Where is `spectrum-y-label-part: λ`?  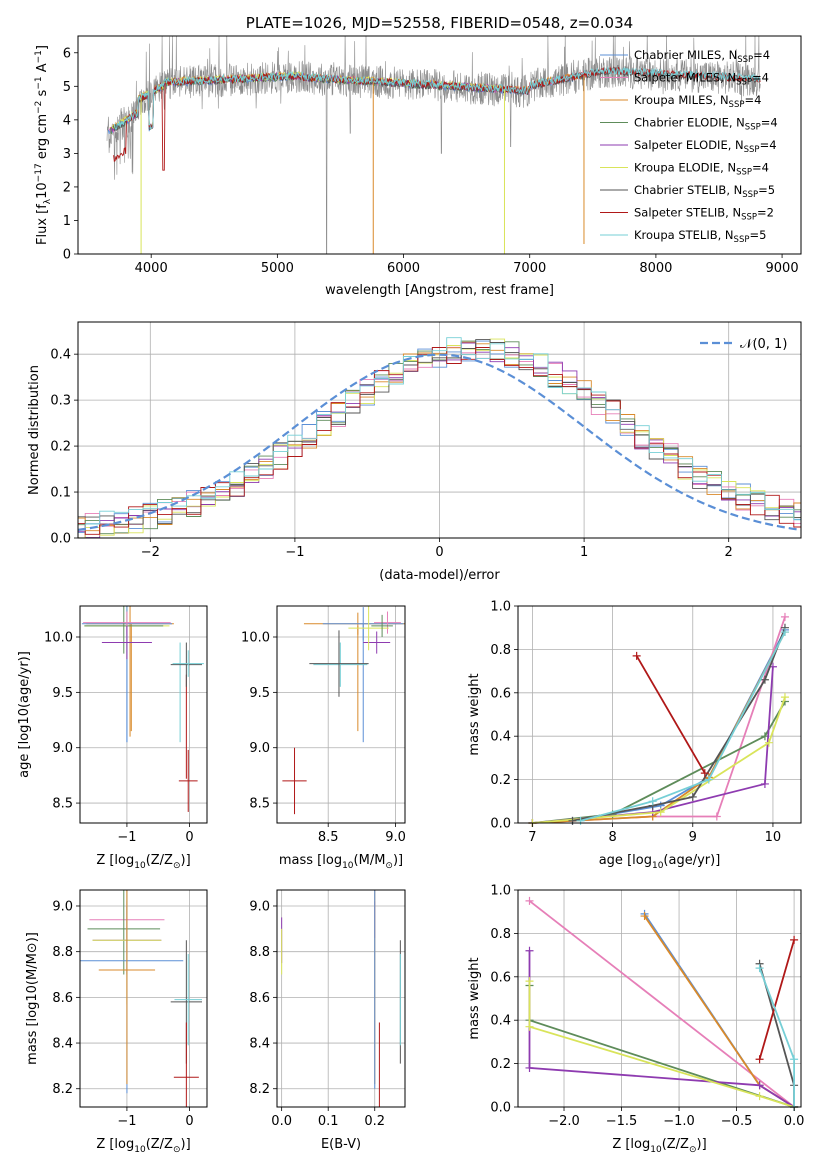 spectrum-y-label-part: λ is located at coordinates (48, 201).